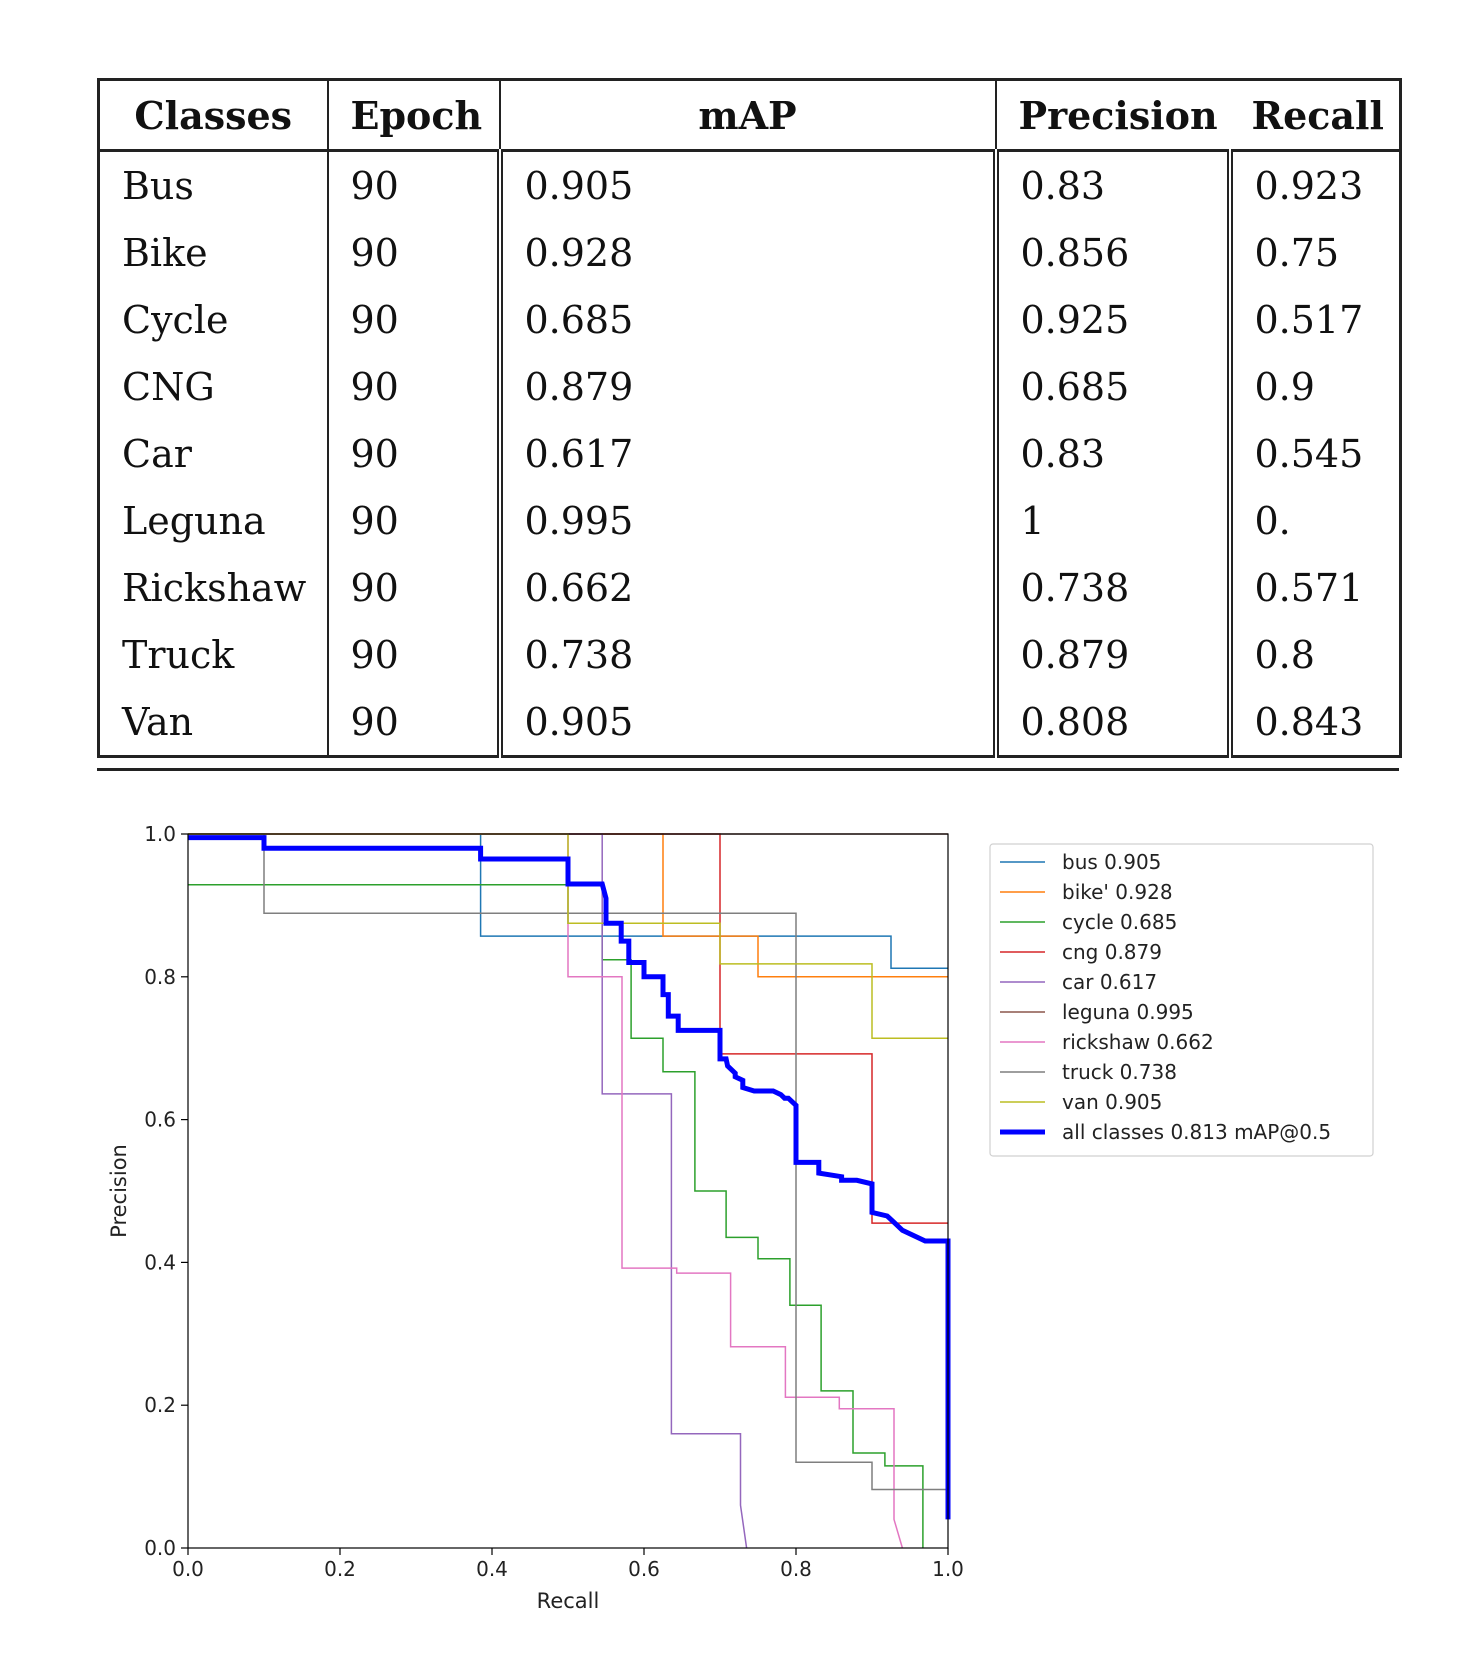 Image resolution: width=1458 pixels, height=1668 pixels. Describe the element at coordinates (212, 723) in the screenshot. I see `cell-class: Van` at that location.